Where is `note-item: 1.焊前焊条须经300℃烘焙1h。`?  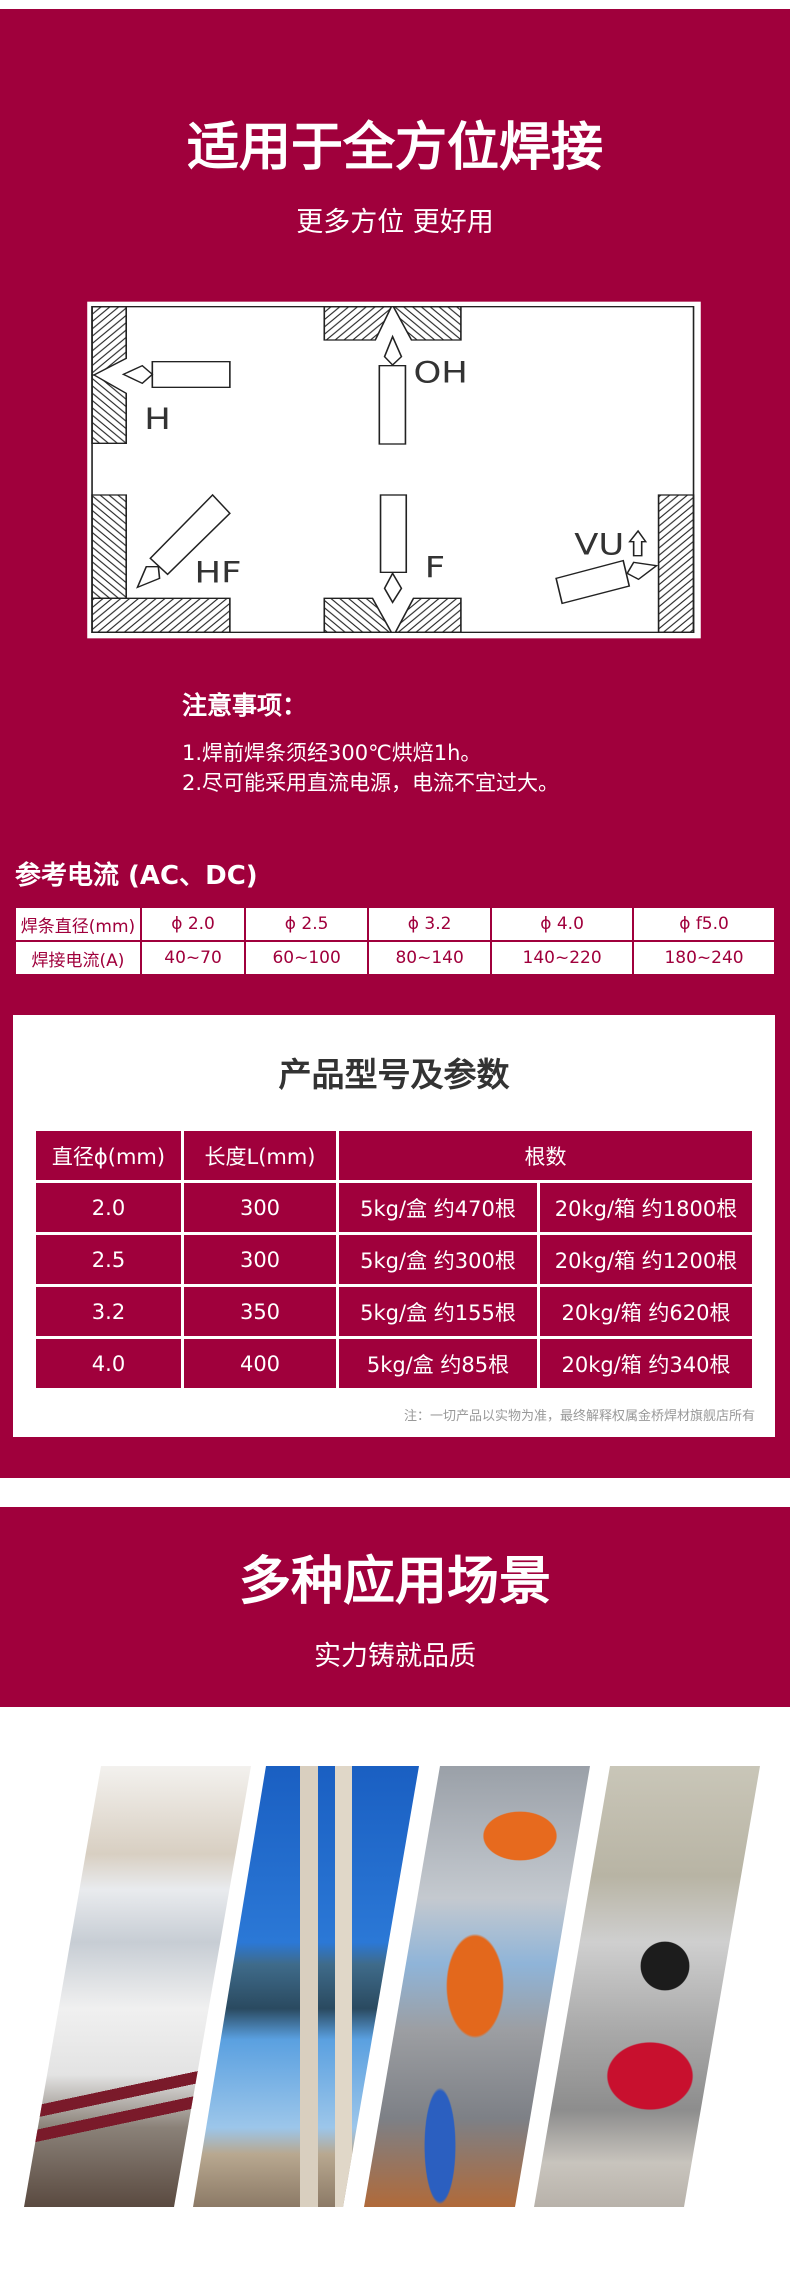
note-item: 1.焊前焊条须经300℃烘焙1h。 is located at coordinates (332, 753).